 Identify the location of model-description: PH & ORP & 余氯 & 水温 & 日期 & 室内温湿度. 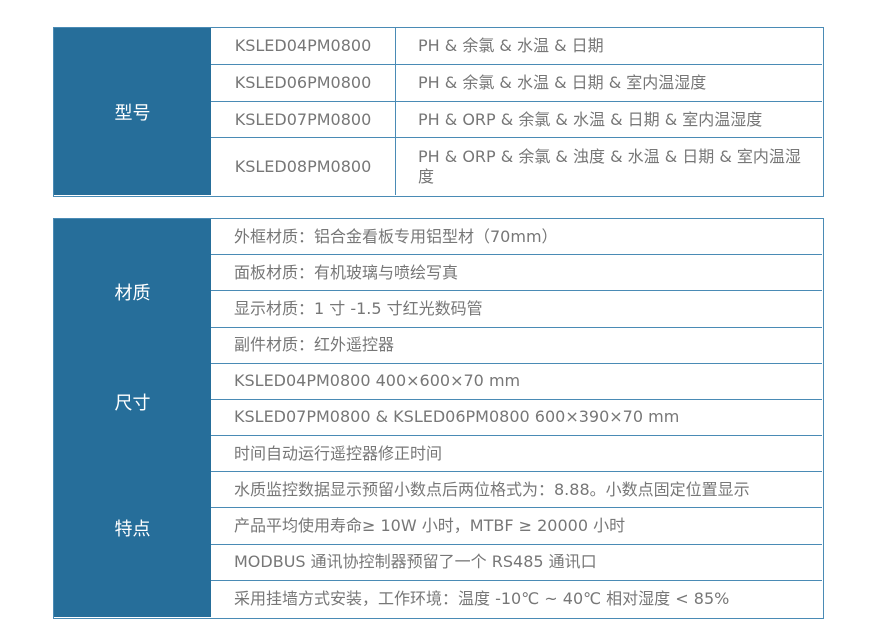
(609, 120).